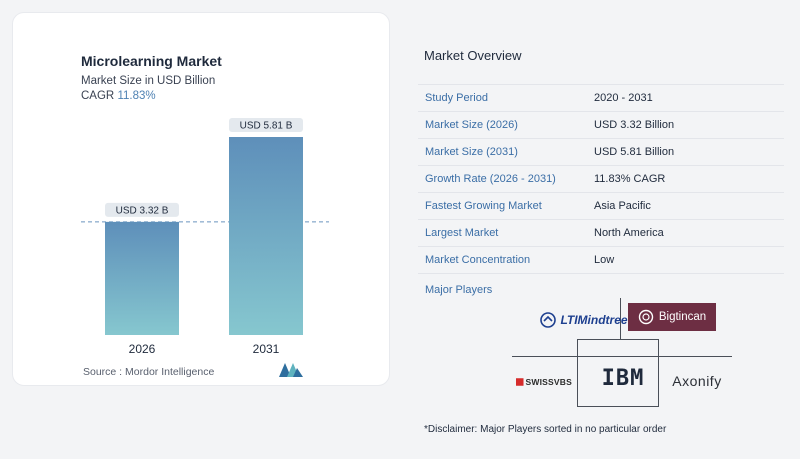 This screenshot has height=459, width=800. Describe the element at coordinates (478, 260) in the screenshot. I see `overview-row-label: Market Concentration` at that location.